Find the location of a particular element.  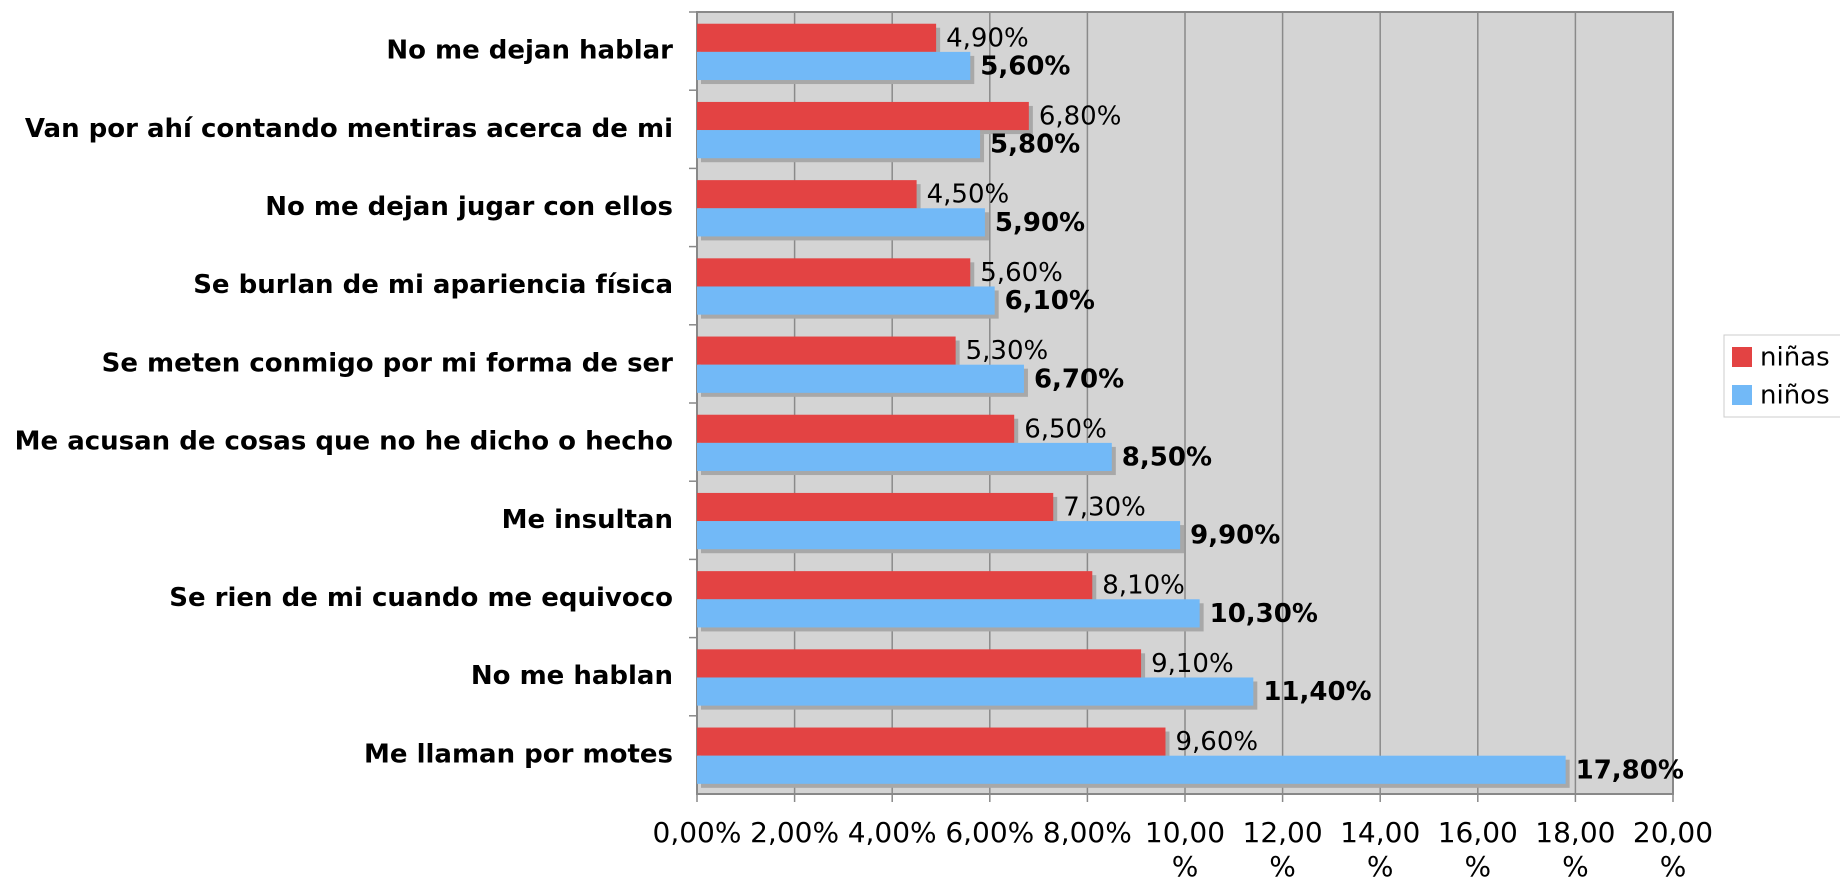

x-tick-label: 12,00% is located at coordinates (1282, 847).